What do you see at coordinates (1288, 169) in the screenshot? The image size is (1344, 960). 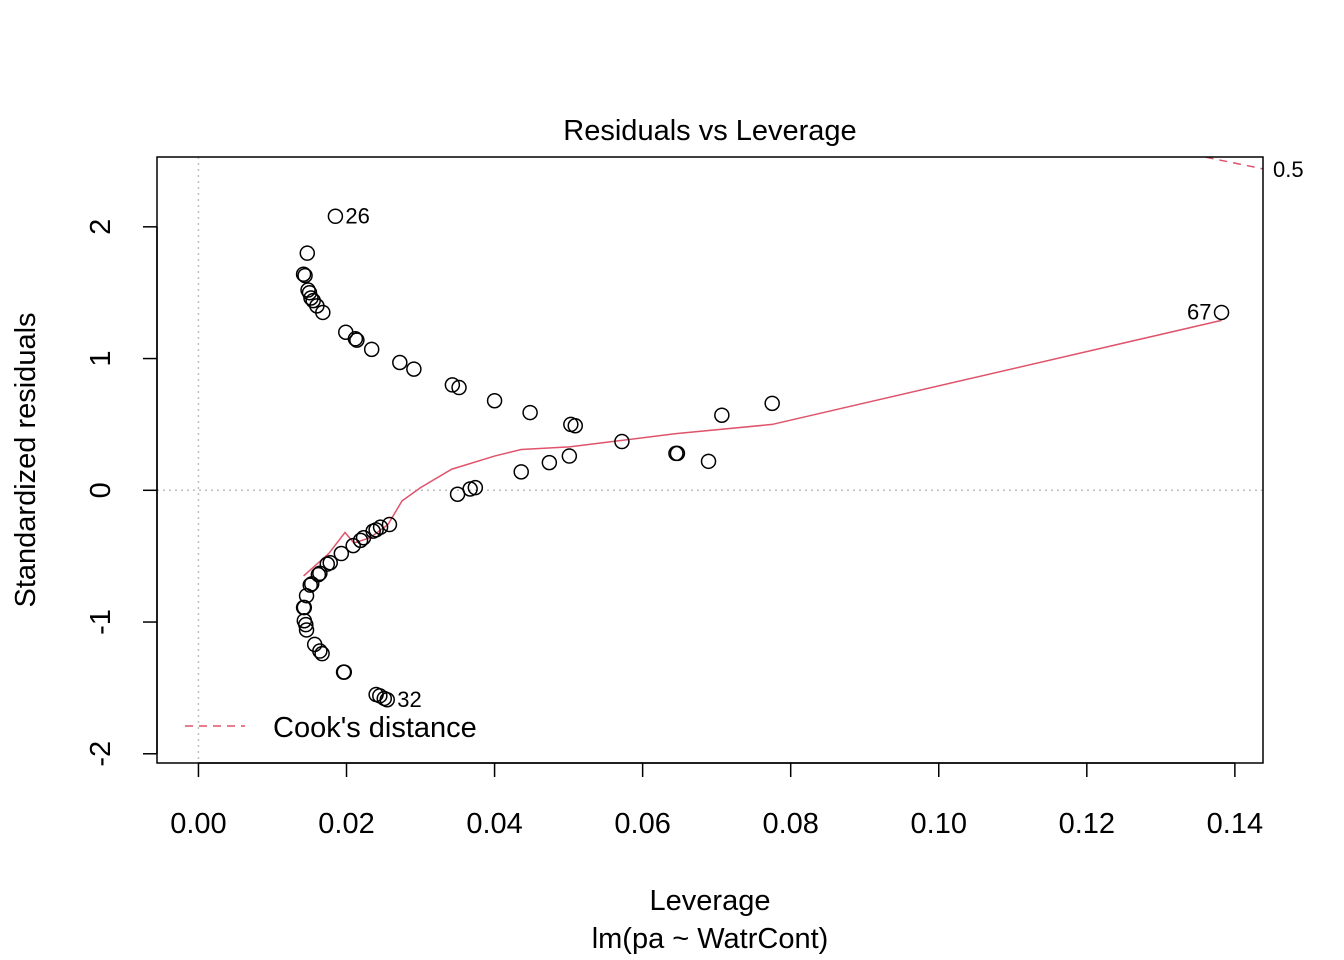 I see `cooks-contour-label: 0.5` at bounding box center [1288, 169].